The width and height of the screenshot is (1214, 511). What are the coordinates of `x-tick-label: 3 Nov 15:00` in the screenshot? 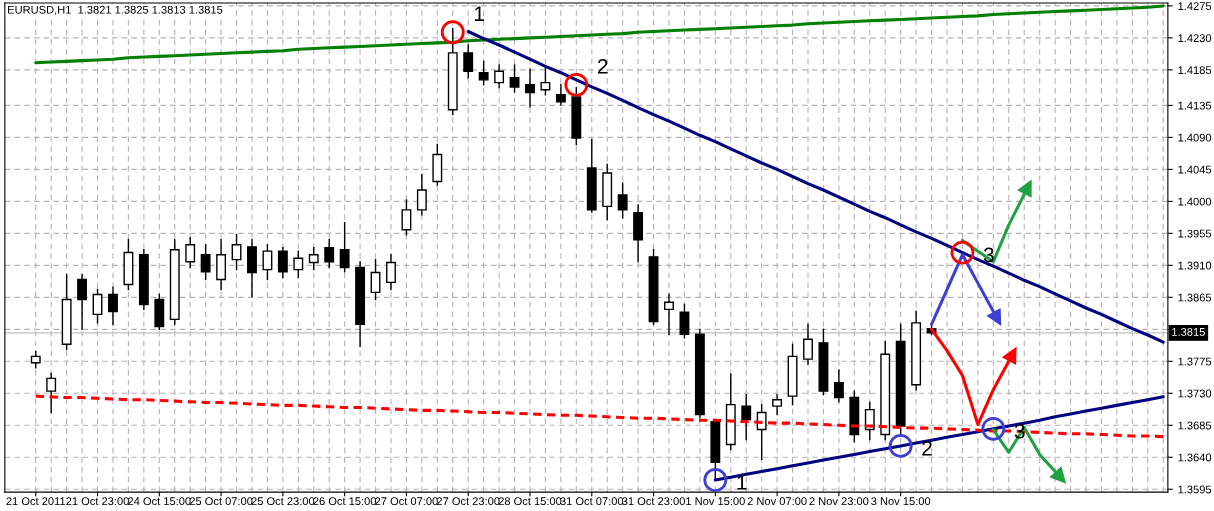 It's located at (901, 501).